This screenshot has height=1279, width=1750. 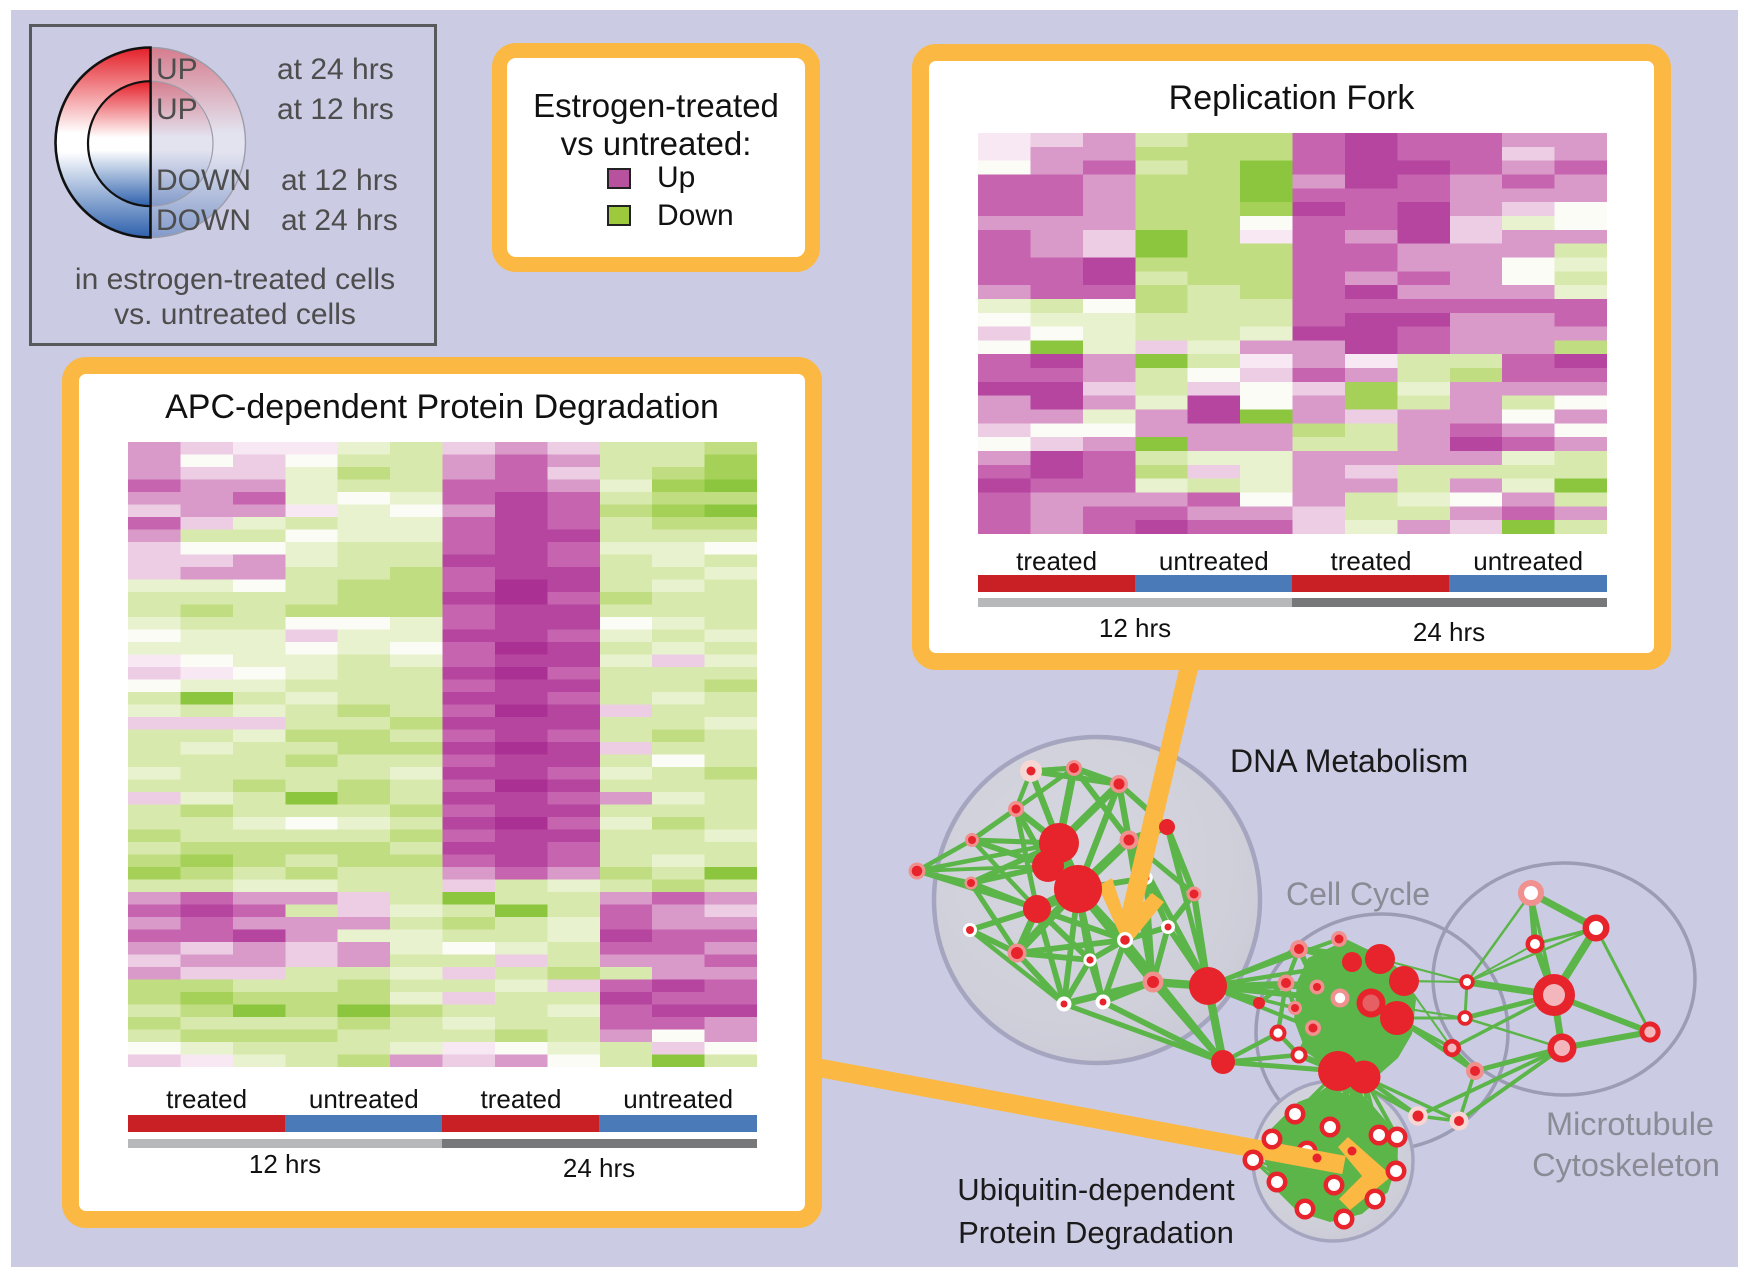 I want to click on svg-text: Microtubule, so click(x=1630, y=1124).